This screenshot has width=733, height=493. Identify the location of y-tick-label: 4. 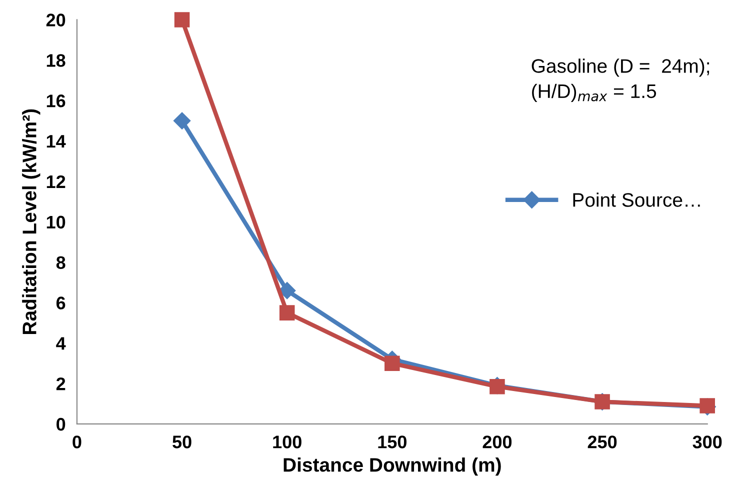
(61, 343).